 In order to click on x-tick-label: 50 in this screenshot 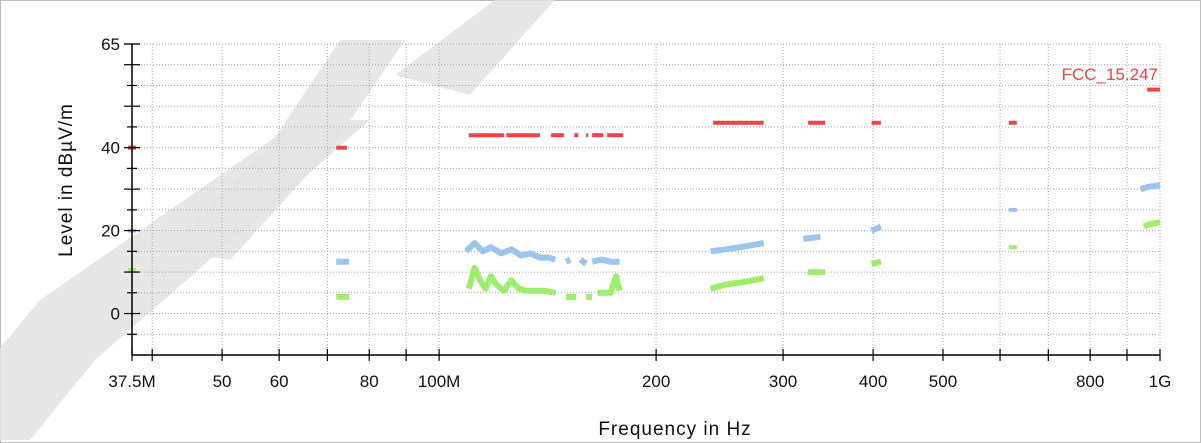, I will do `click(222, 381)`.